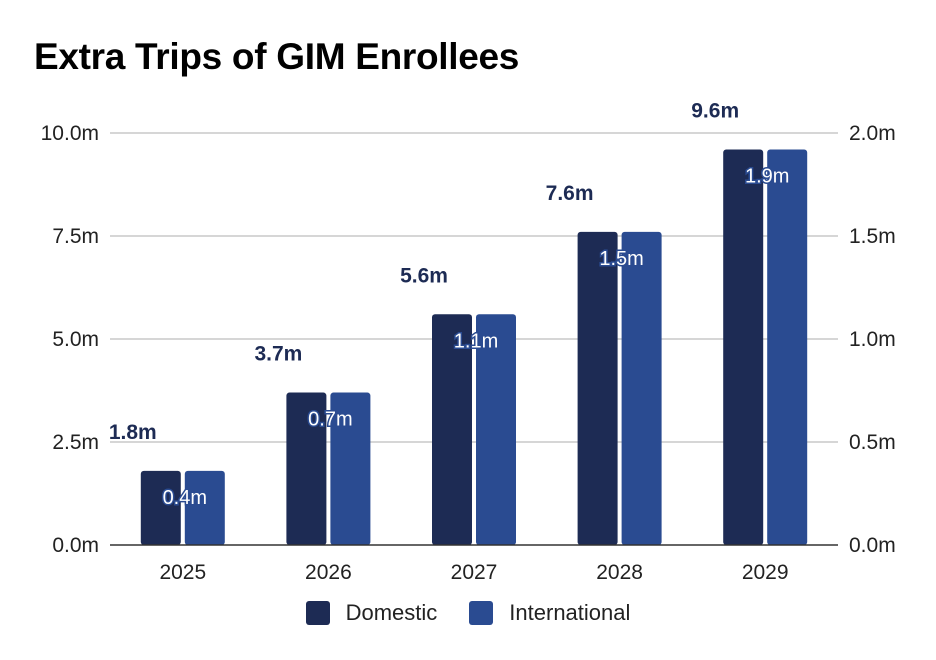 Image resolution: width=936 pixels, height=660 pixels. What do you see at coordinates (496, 429) in the screenshot?
I see `bar-international-2027` at bounding box center [496, 429].